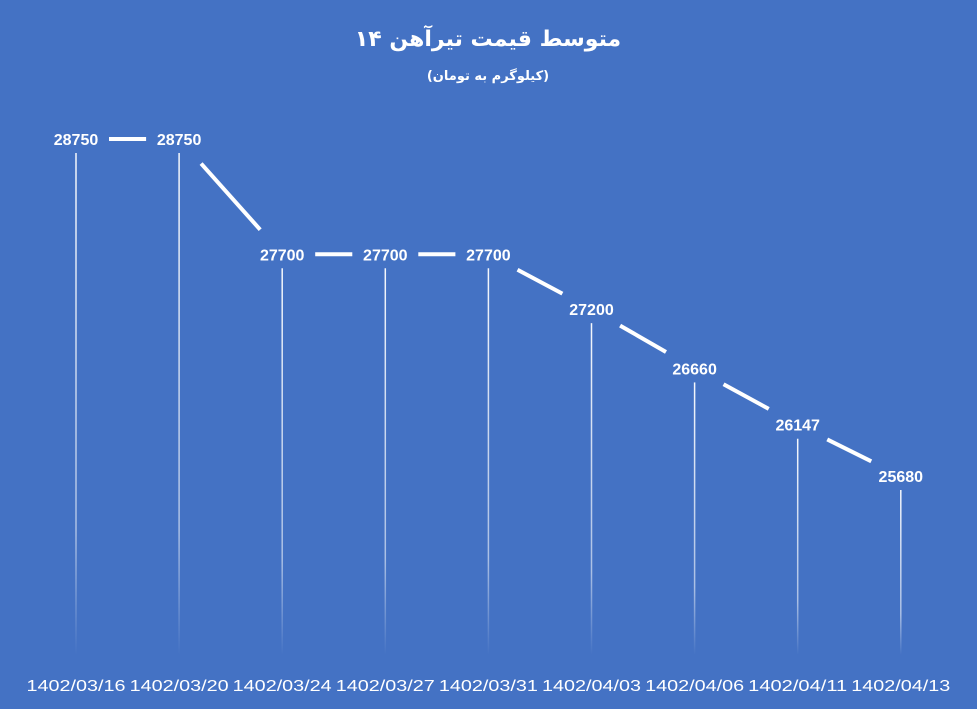 The image size is (977, 709). Describe the element at coordinates (591, 686) in the screenshot. I see `x-tick-label: 1402/04/03` at that location.